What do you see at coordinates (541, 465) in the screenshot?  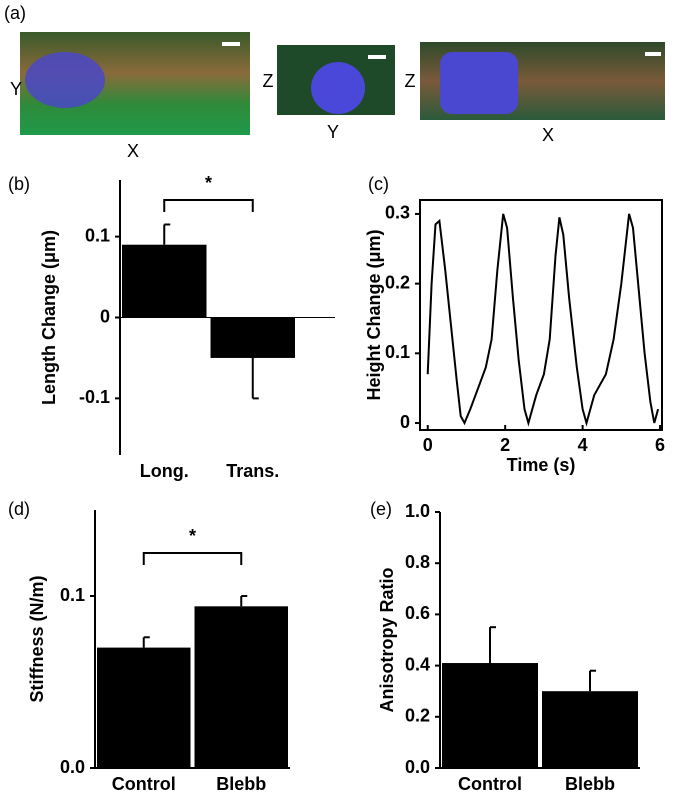 I see `x-axis-title: Time (s)` at bounding box center [541, 465].